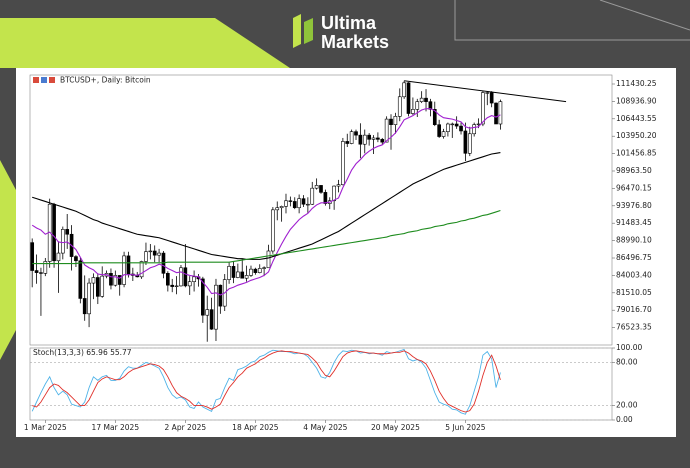  I want to click on brand-line2: Markets, so click(355, 42).